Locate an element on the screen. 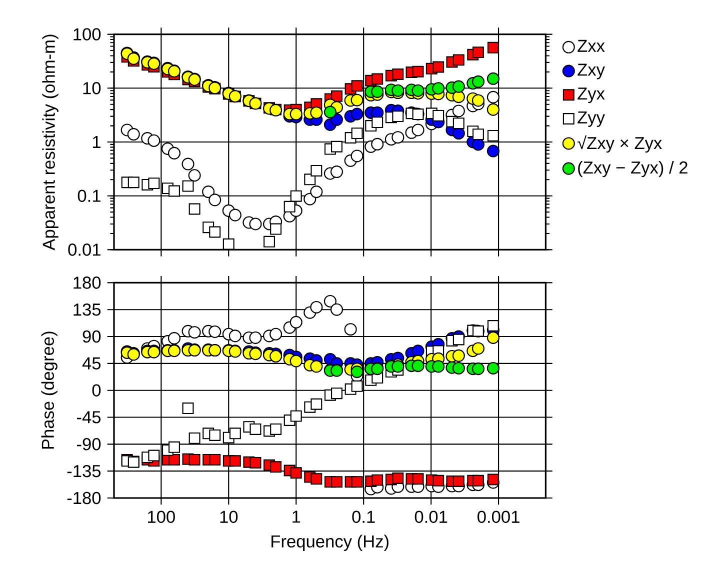 This screenshot has width=706, height=564. y-tick-label: 0.01 is located at coordinates (84, 250).